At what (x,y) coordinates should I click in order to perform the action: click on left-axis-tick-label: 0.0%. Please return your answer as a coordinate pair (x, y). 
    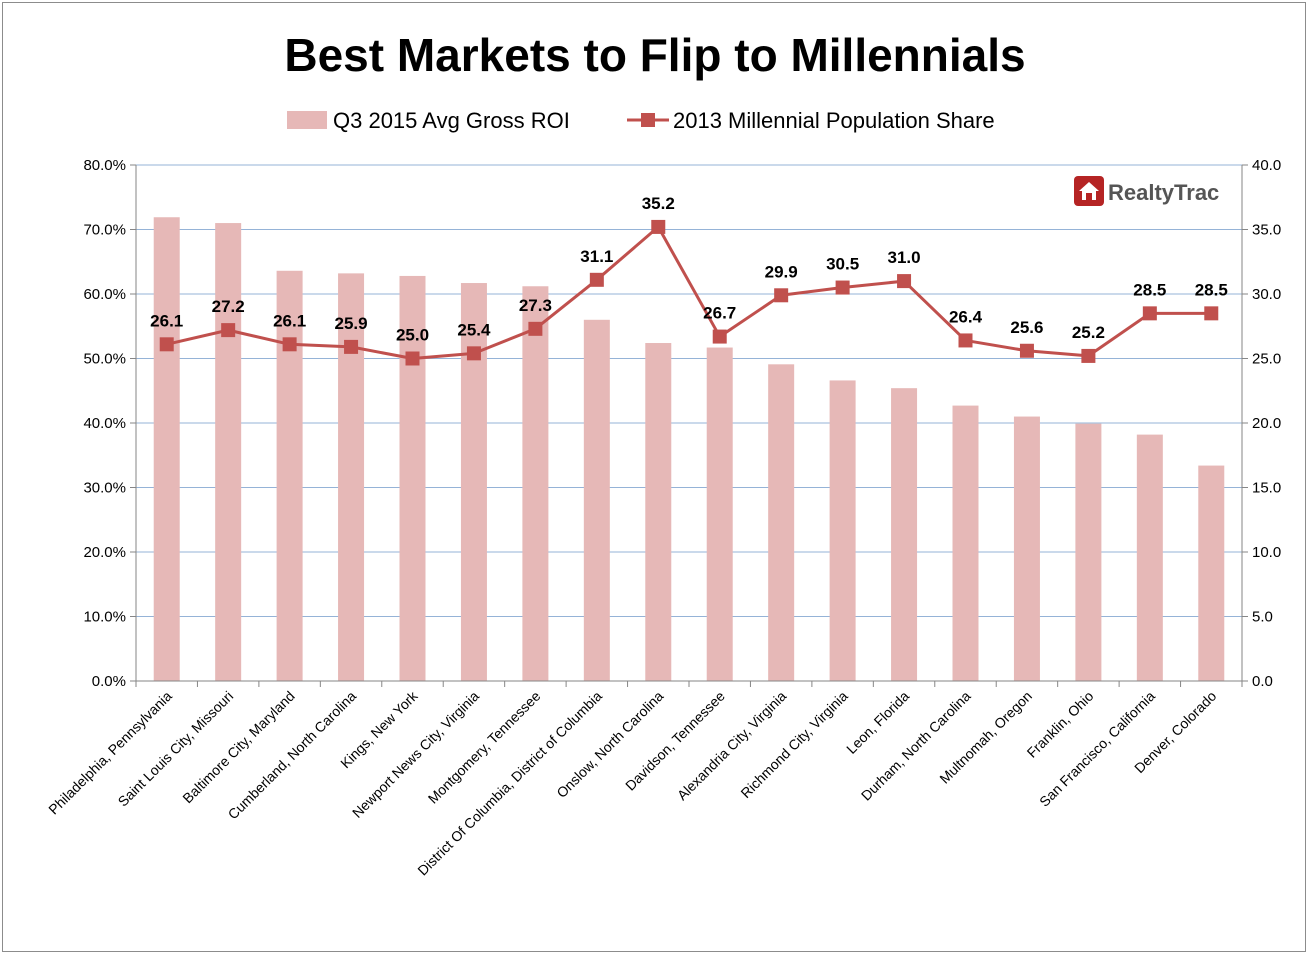
    Looking at the image, I should click on (109, 681).